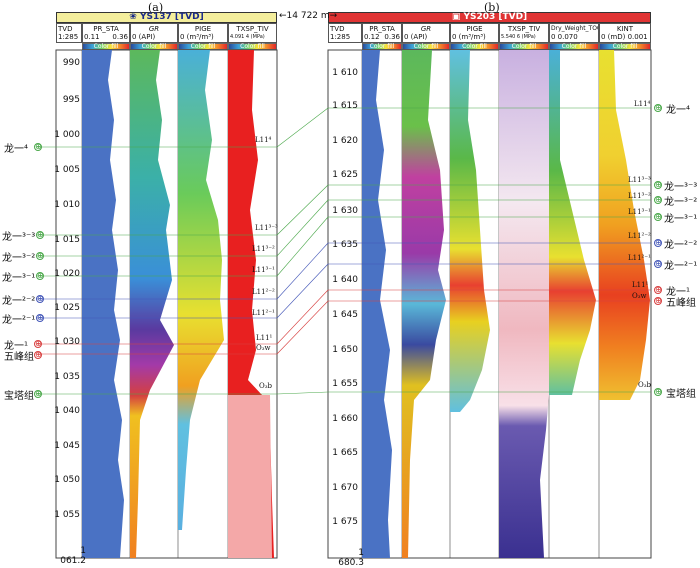 This screenshot has height=568, width=700. Describe the element at coordinates (203, 33) in the screenshot. I see `header-pige-a: PIGE 0 (m³/m³) 0.055` at that location.